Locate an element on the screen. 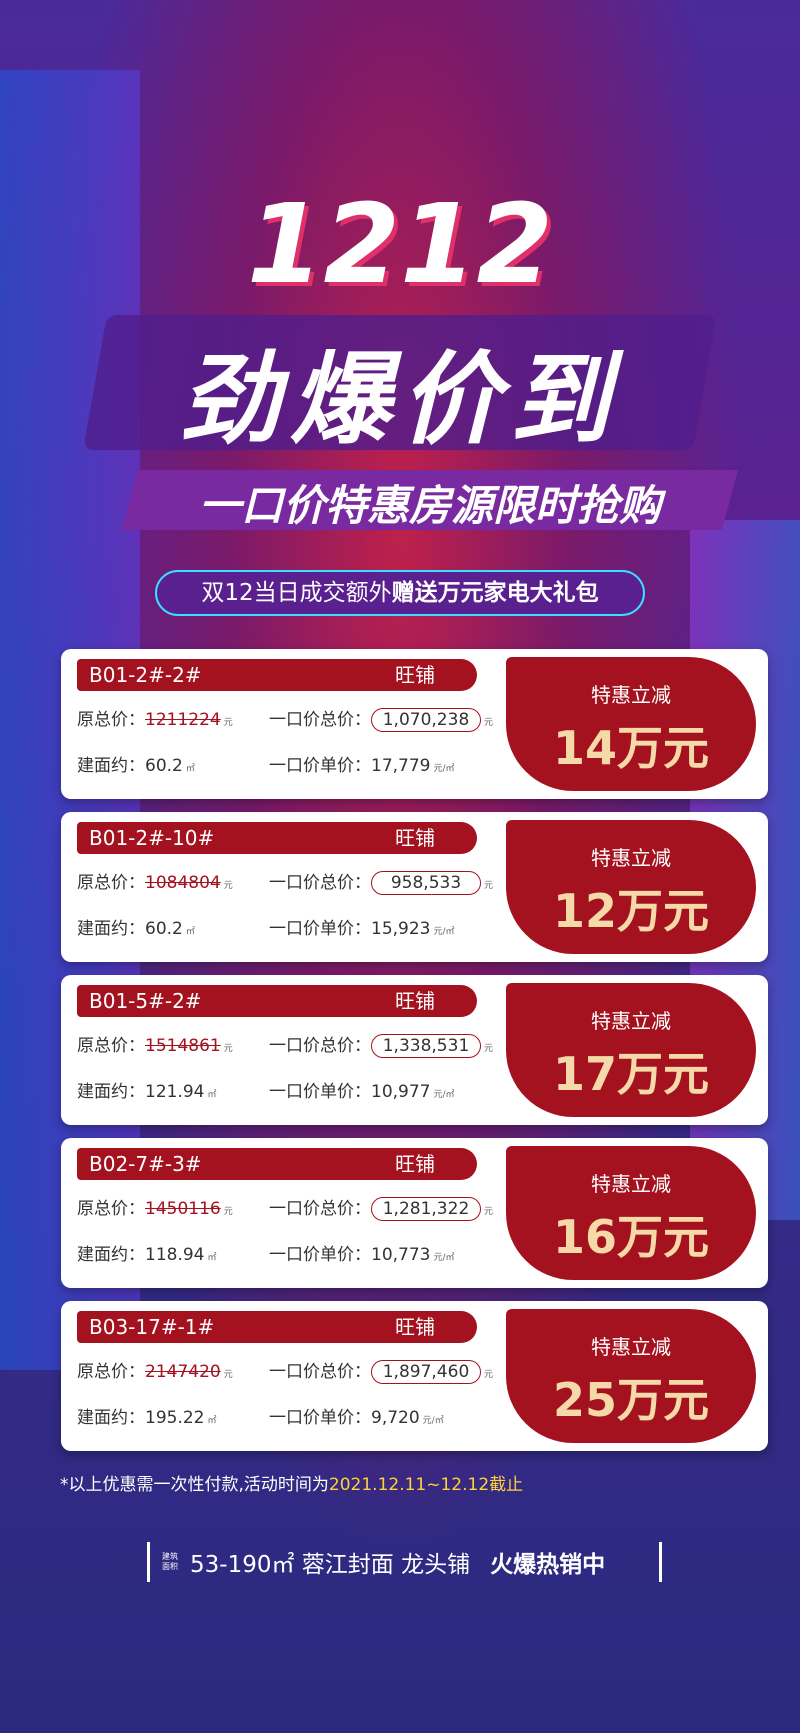 The image size is (800, 1733). area-value: 118.94 is located at coordinates (175, 1255).